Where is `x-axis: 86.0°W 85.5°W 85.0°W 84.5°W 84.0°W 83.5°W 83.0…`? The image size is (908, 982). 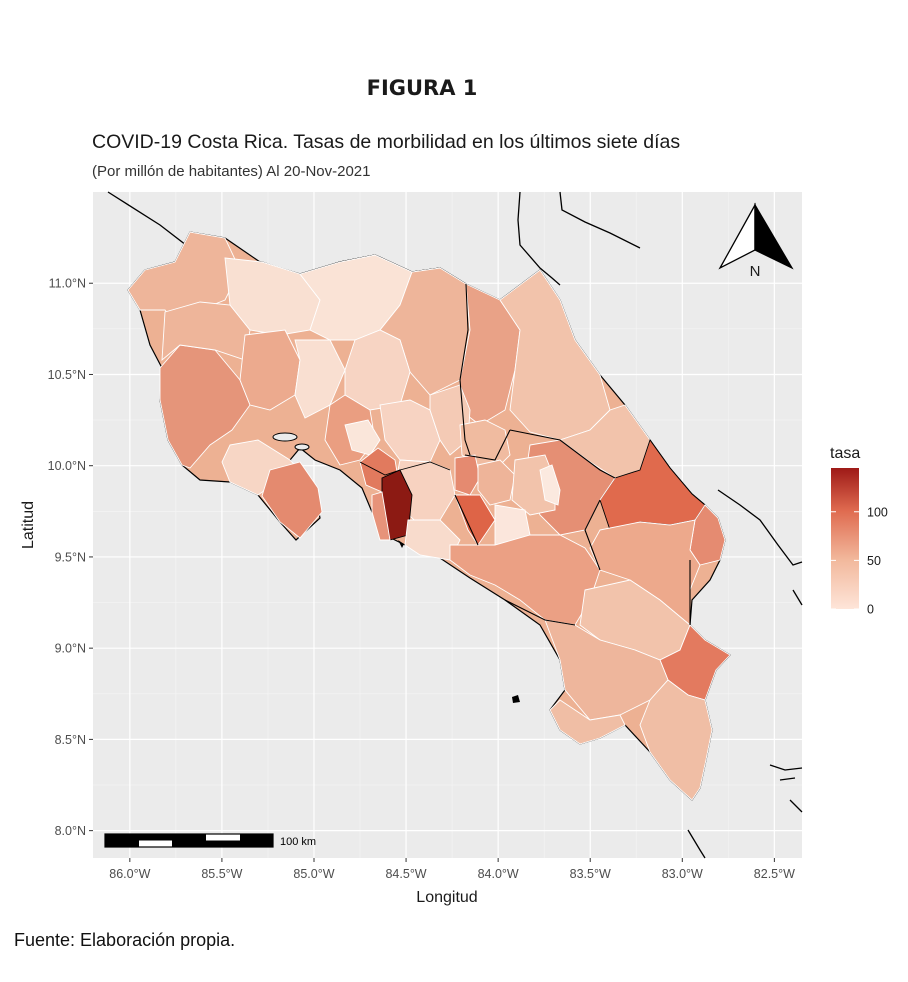
x-axis: 86.0°W 85.5°W 85.0°W 84.5°W 84.0°W 83.5°W 83.0… is located at coordinates (452, 869).